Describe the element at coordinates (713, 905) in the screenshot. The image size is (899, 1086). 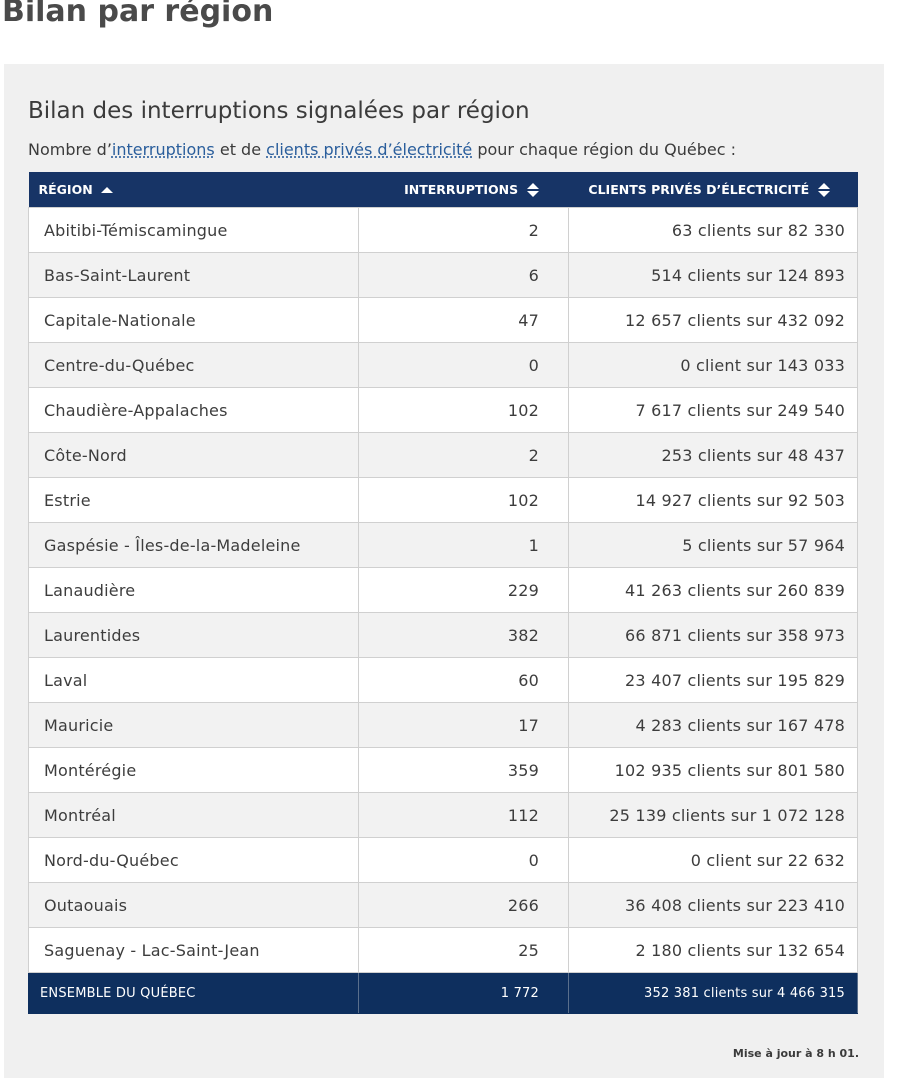
I see `clients-cell: 36 408 clients sur 223 410` at that location.